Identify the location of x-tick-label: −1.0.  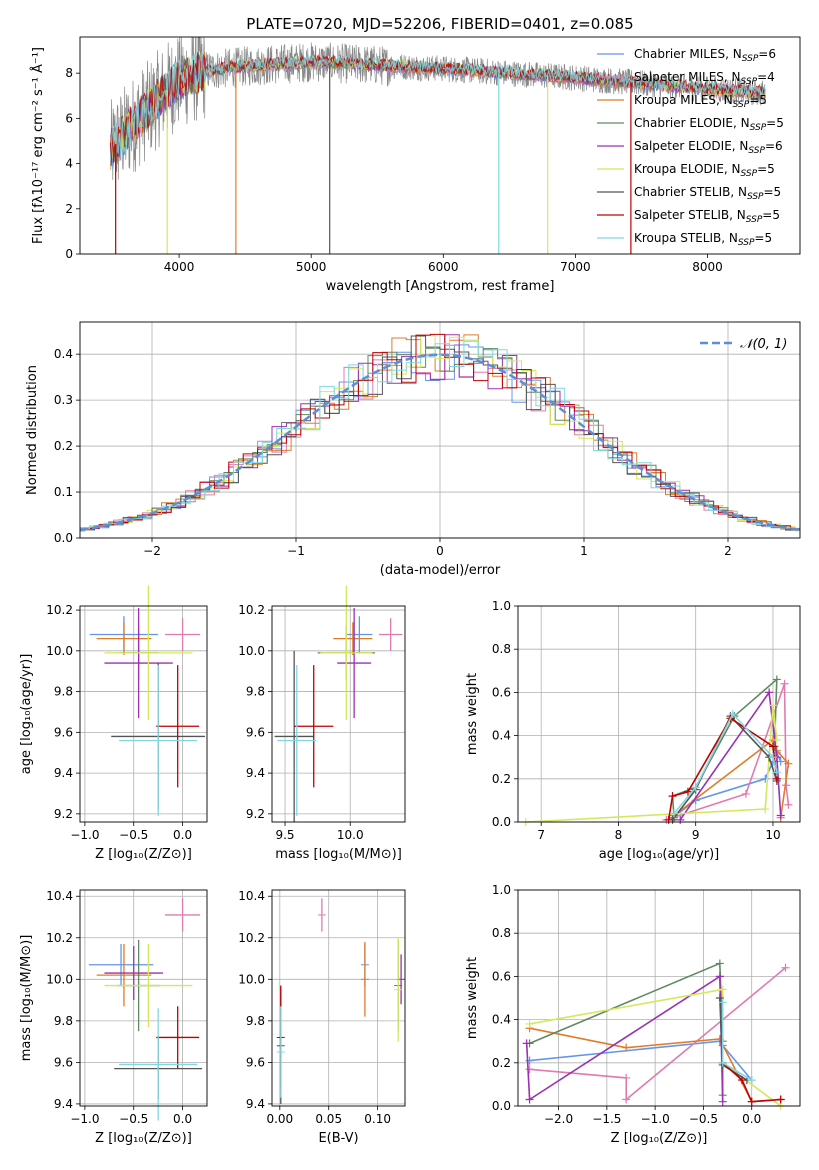
(84, 1119).